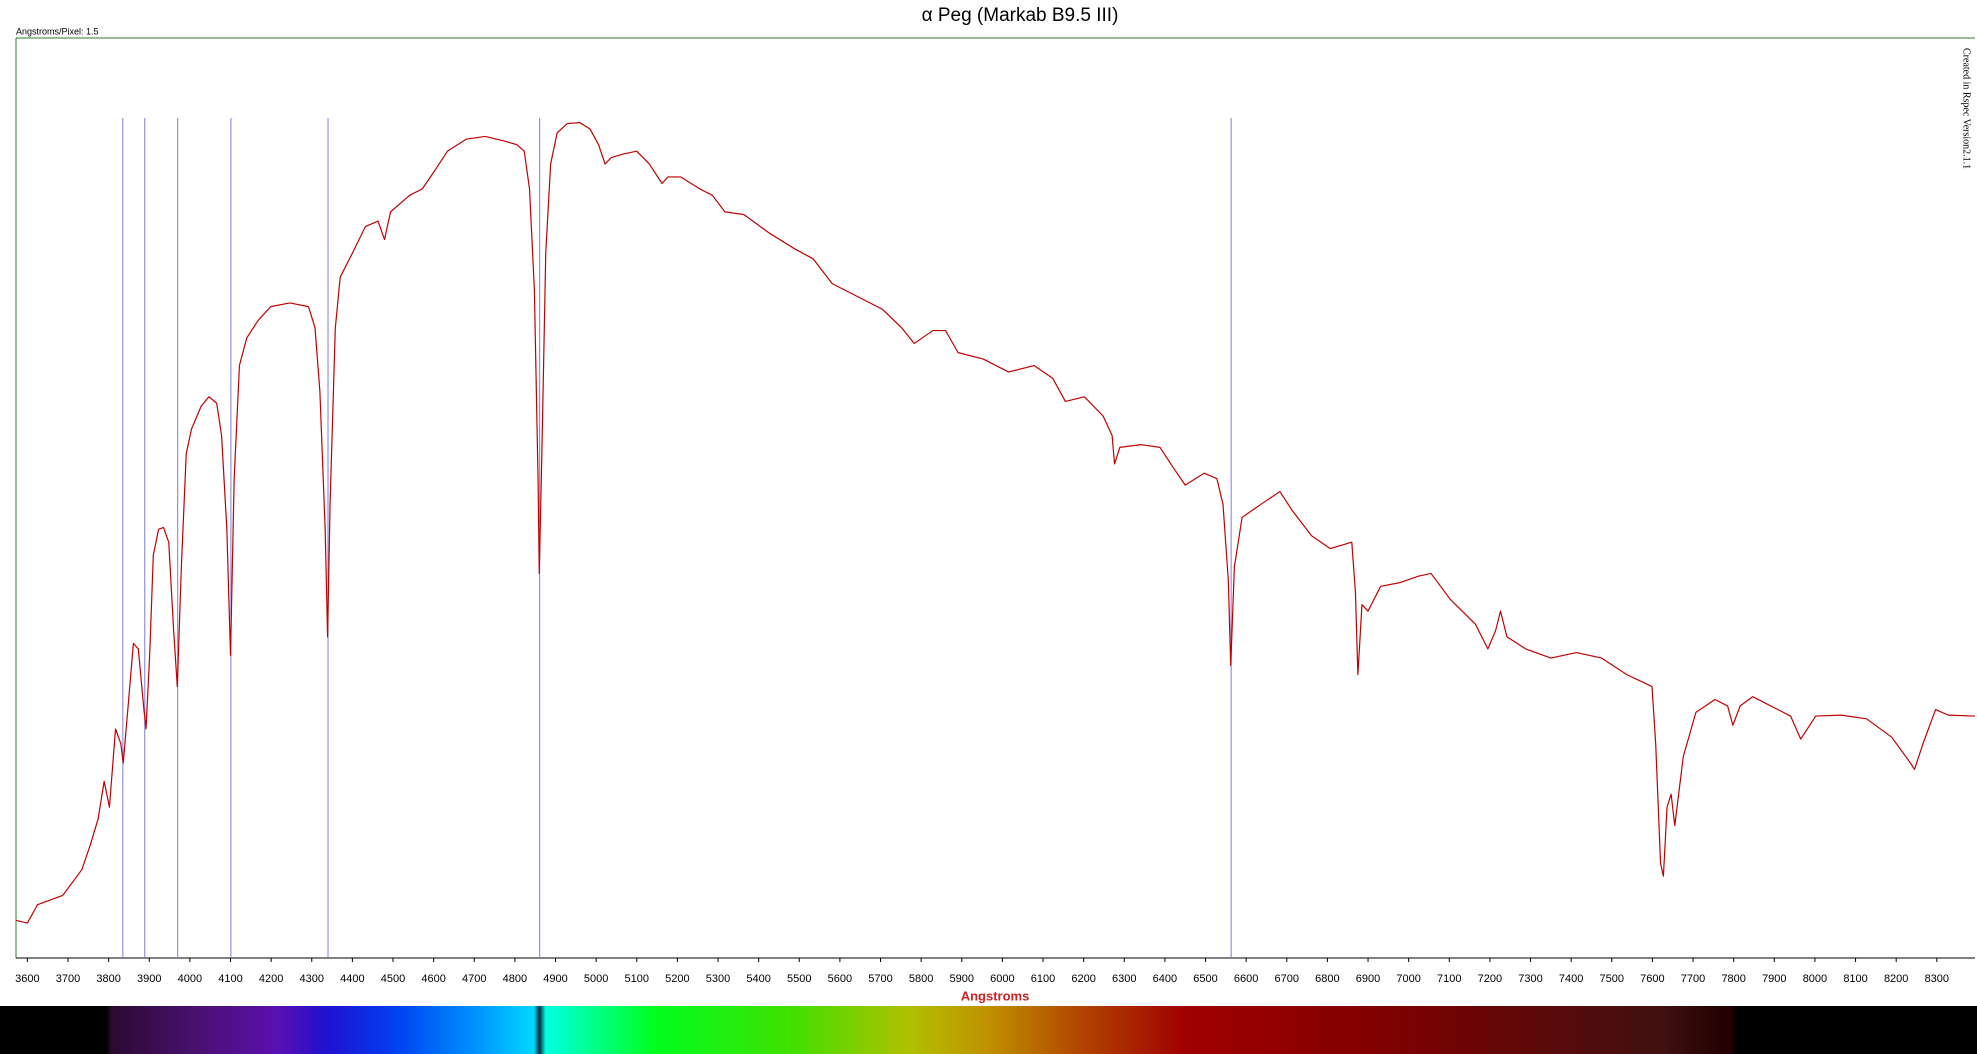 The width and height of the screenshot is (1977, 1054). What do you see at coordinates (1855, 979) in the screenshot?
I see `x-tick-label: 8100` at bounding box center [1855, 979].